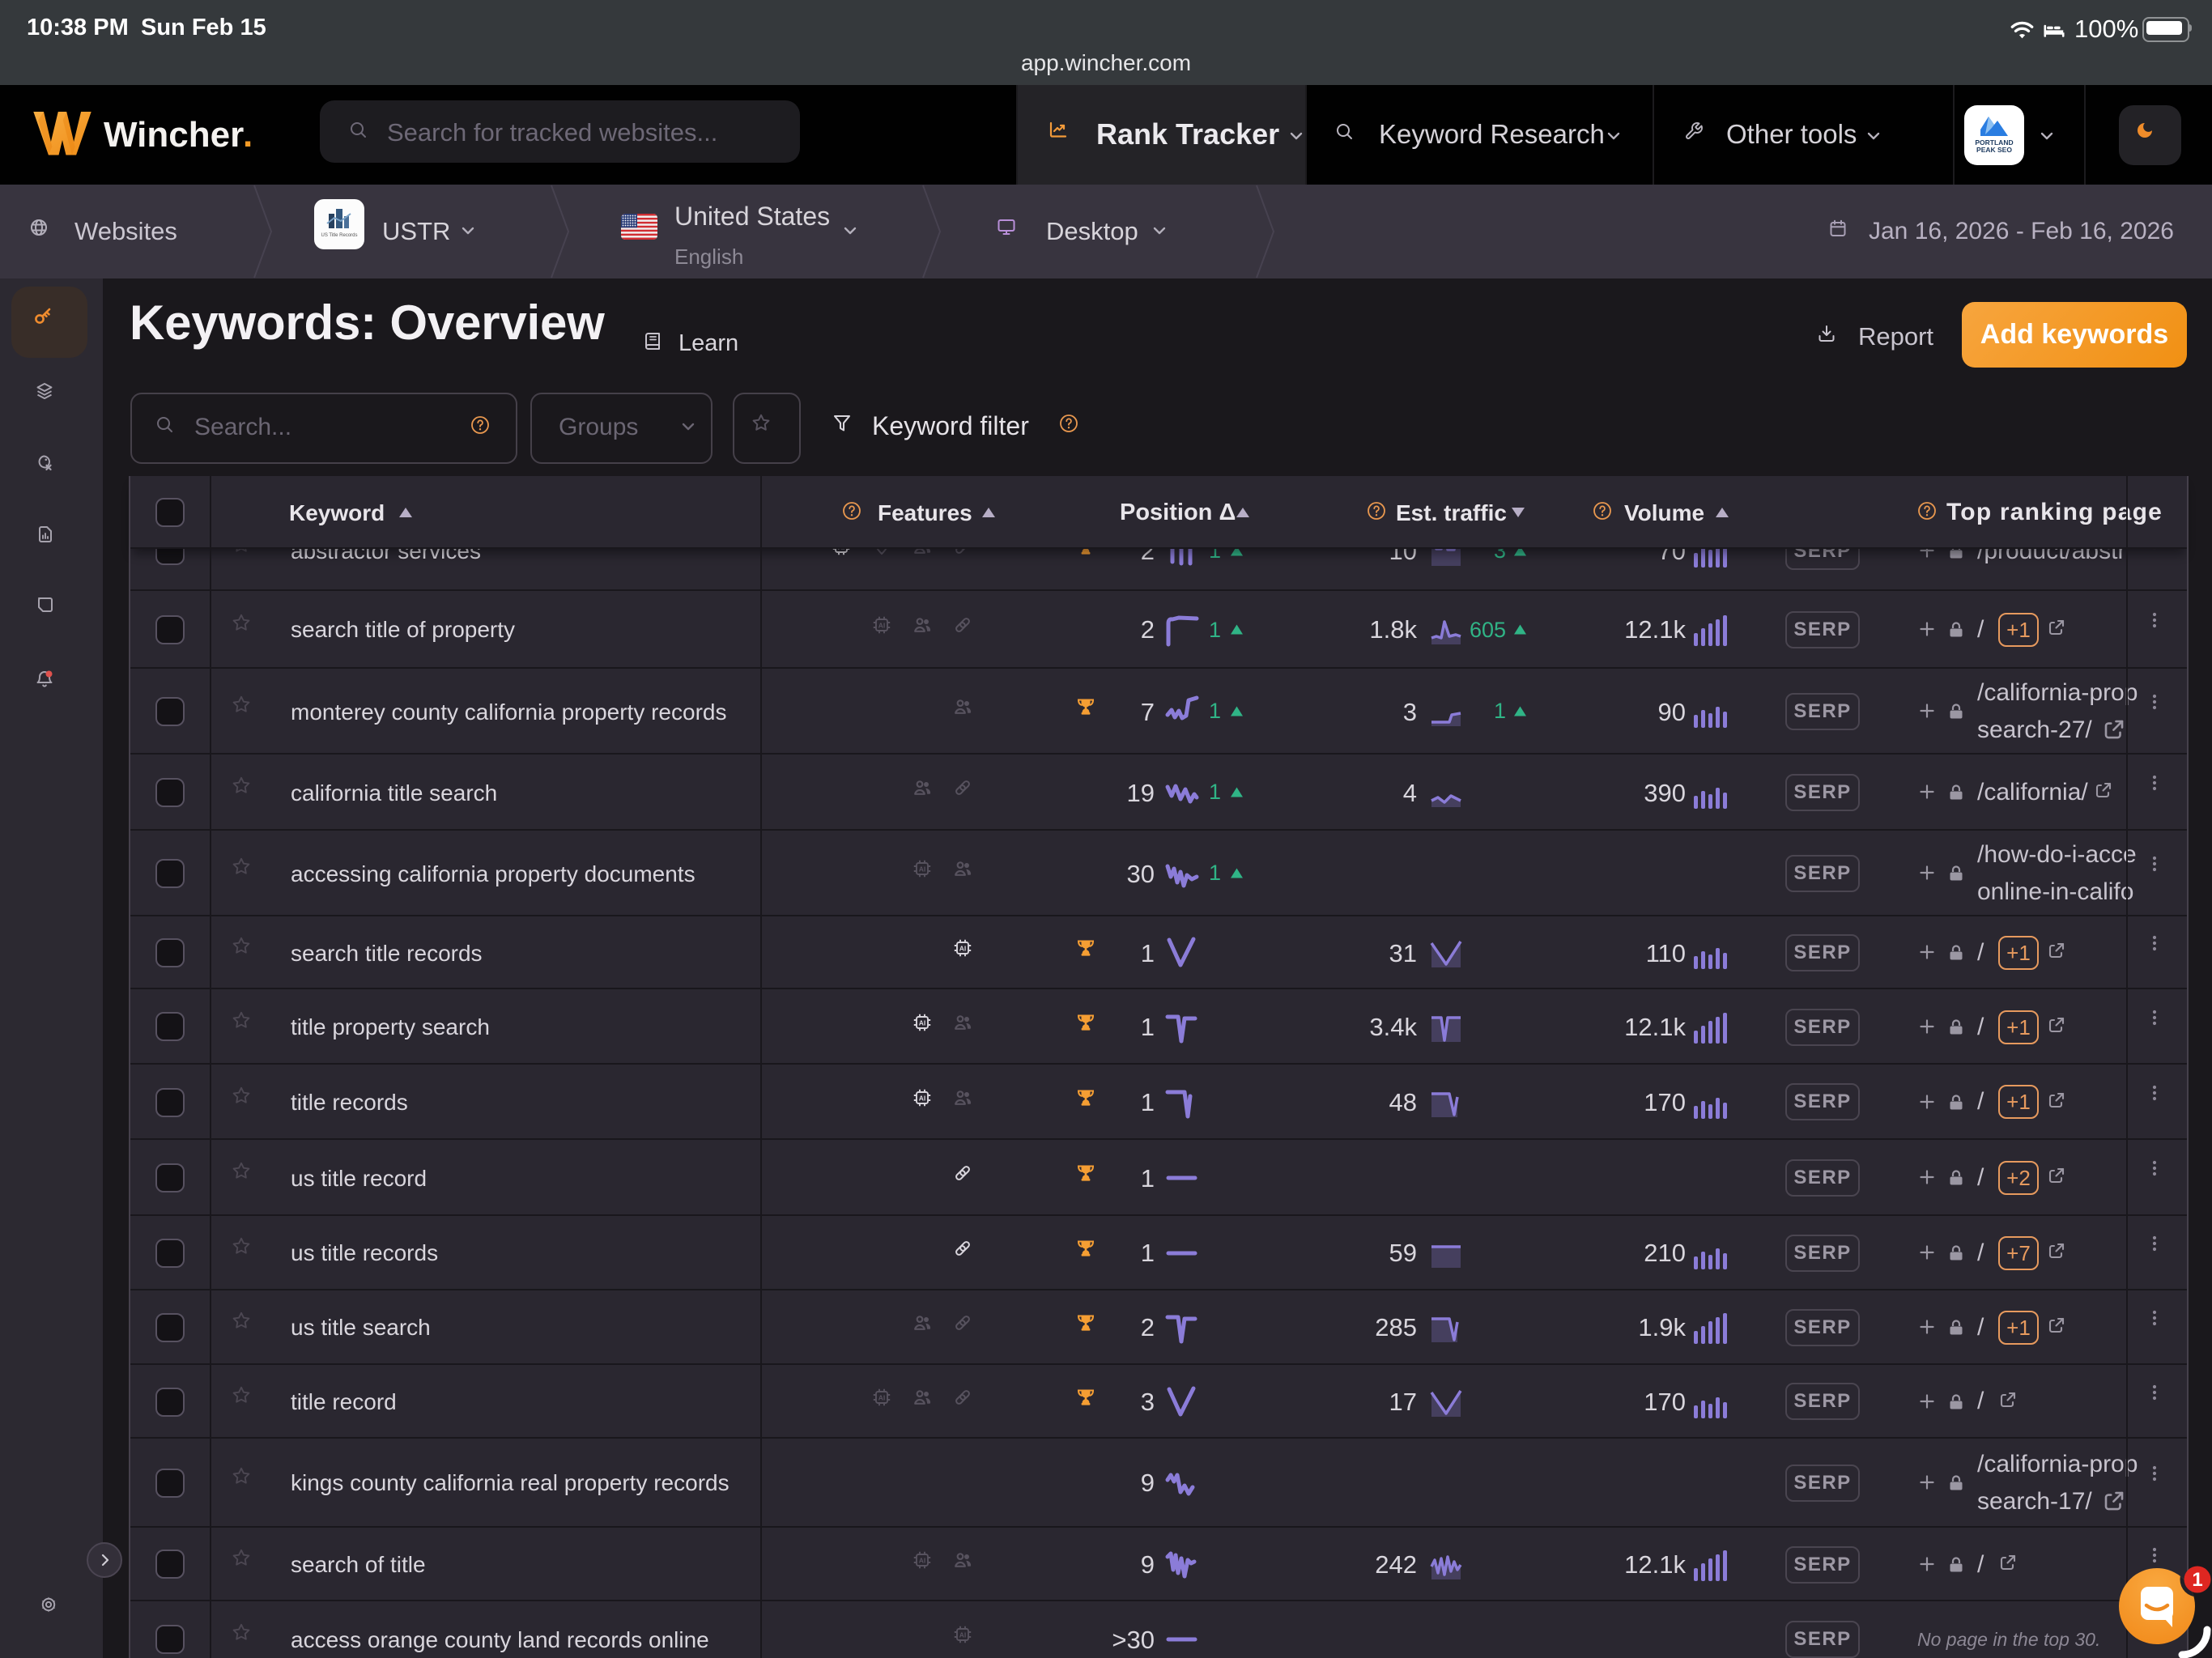  Describe the element at coordinates (2197, 1580) in the screenshot. I see `svg-text: 1` at that location.